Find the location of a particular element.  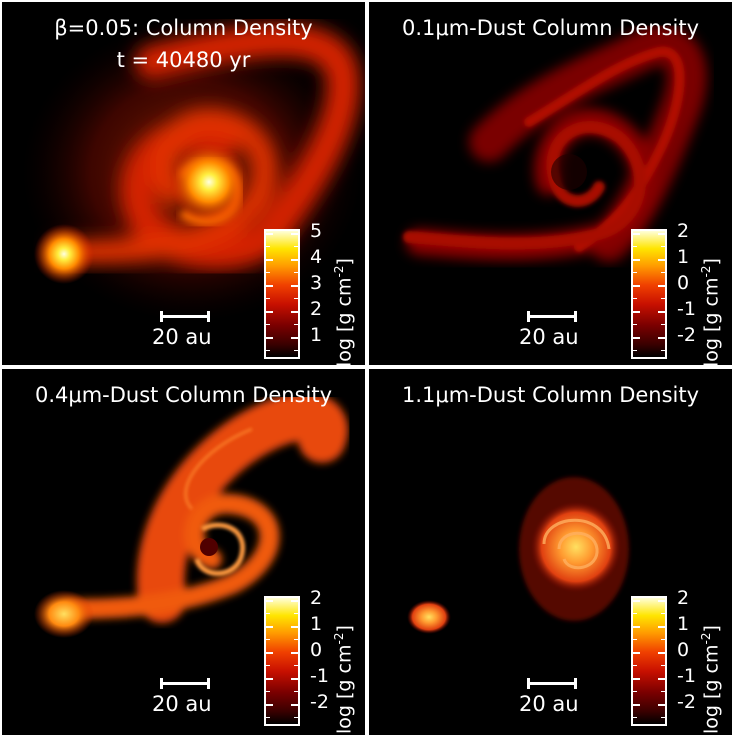

colorbar-tick: 3 is located at coordinates (316, 283).